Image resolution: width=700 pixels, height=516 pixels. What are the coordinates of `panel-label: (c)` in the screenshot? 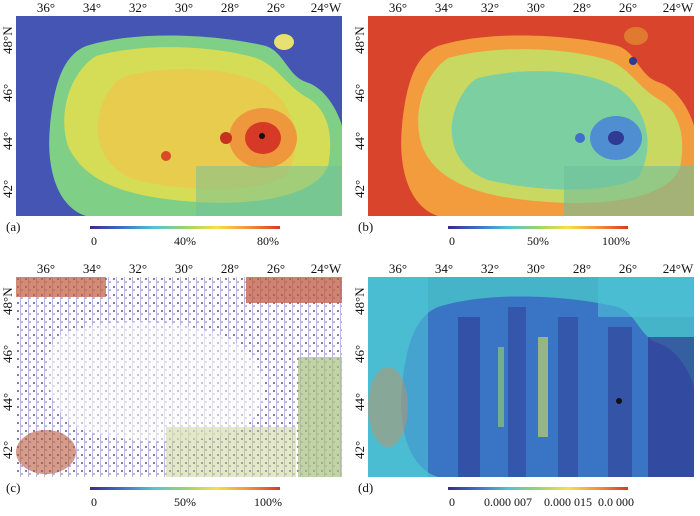 It's located at (13, 487).